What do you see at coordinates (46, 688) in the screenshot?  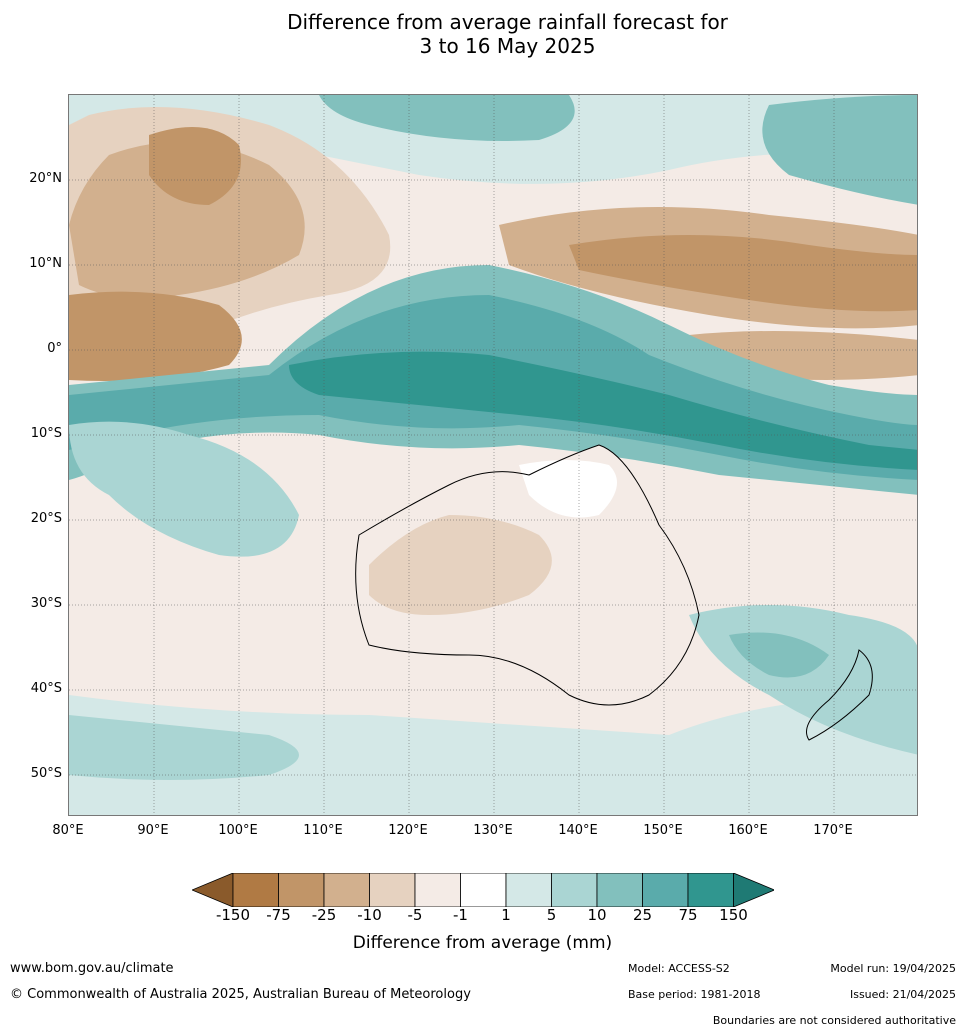 I see `lat-label-40s: 40°S` at bounding box center [46, 688].